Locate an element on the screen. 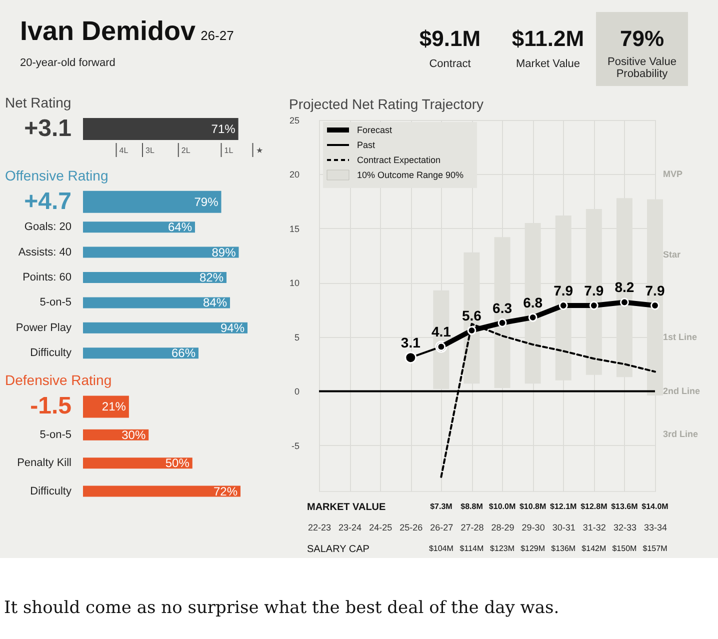 This screenshot has height=639, width=718. text: $11.2M is located at coordinates (548, 39).